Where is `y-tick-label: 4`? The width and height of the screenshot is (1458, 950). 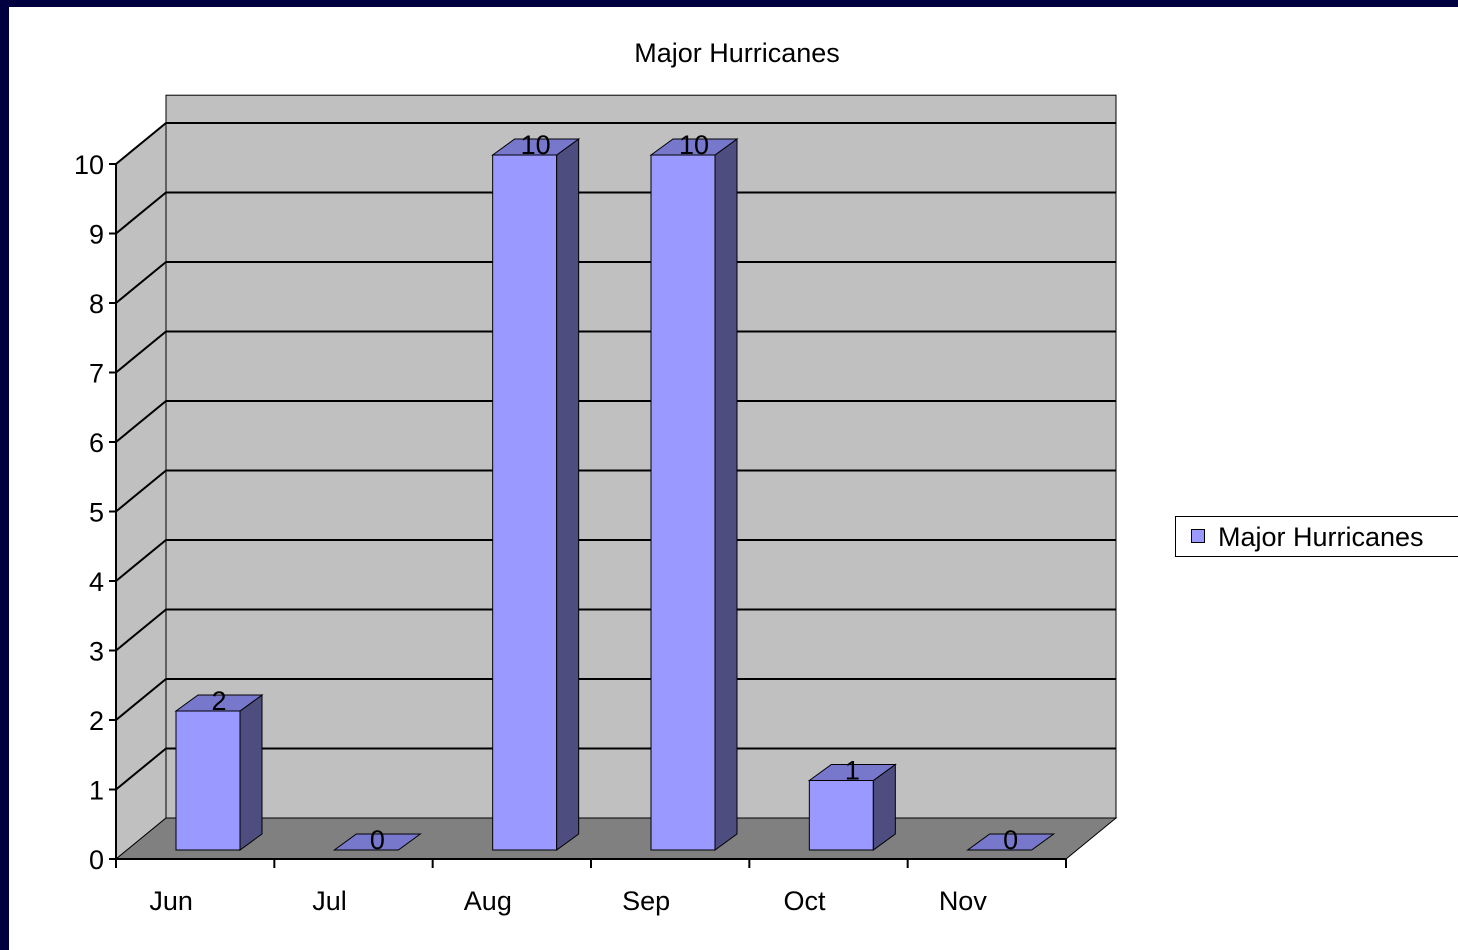
y-tick-label: 4 is located at coordinates (96, 582).